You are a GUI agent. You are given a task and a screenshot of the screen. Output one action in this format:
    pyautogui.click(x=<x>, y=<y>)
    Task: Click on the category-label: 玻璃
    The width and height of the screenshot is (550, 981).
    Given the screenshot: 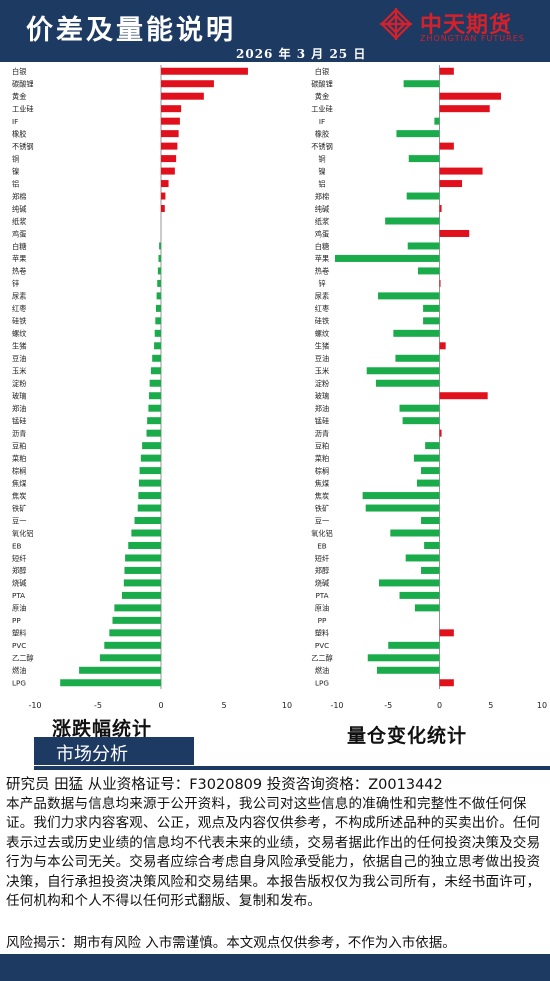 What is the action you would take?
    pyautogui.click(x=322, y=396)
    